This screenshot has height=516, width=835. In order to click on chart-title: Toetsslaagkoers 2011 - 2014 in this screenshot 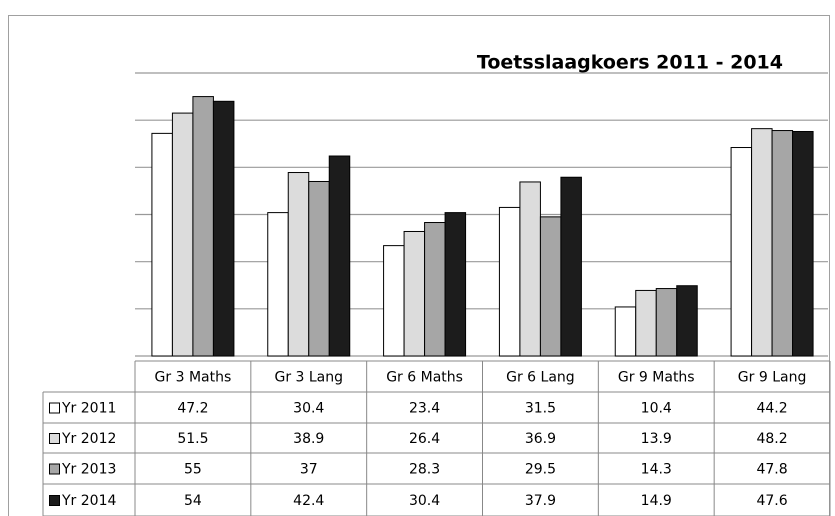, I will do `click(630, 63)`.